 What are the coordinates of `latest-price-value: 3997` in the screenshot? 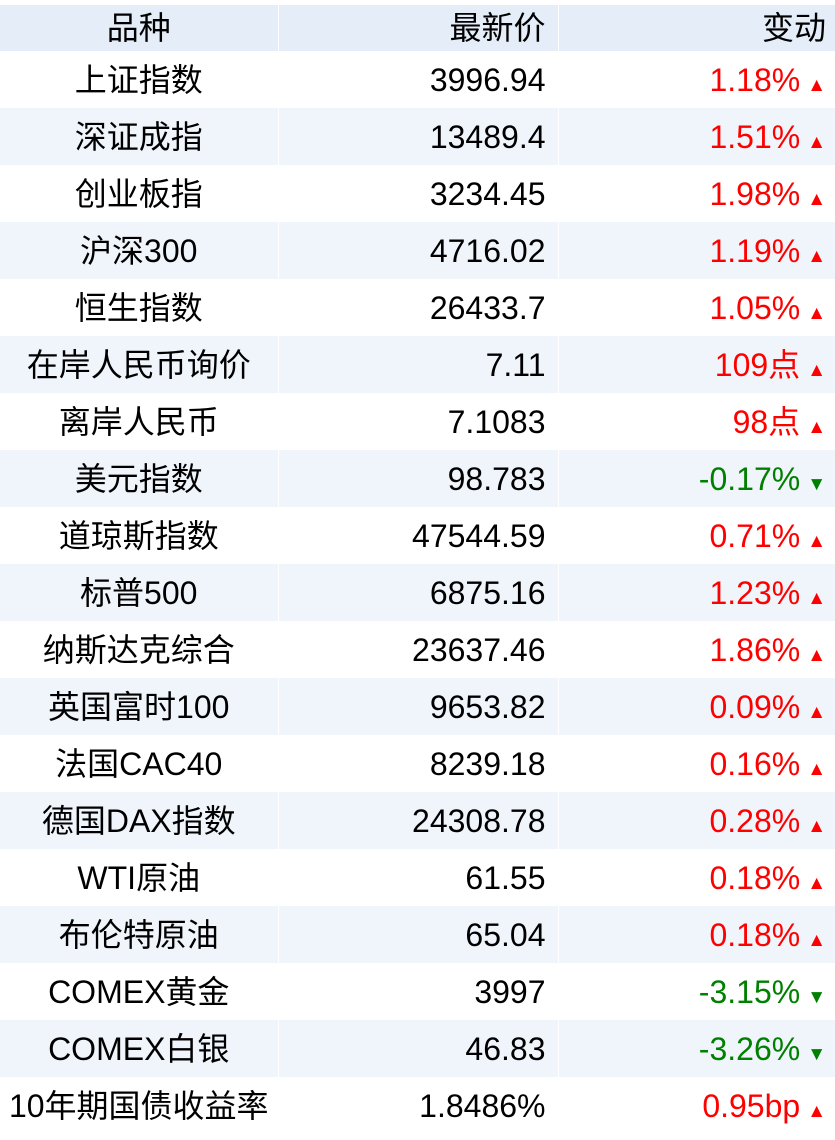 It's located at (418, 991).